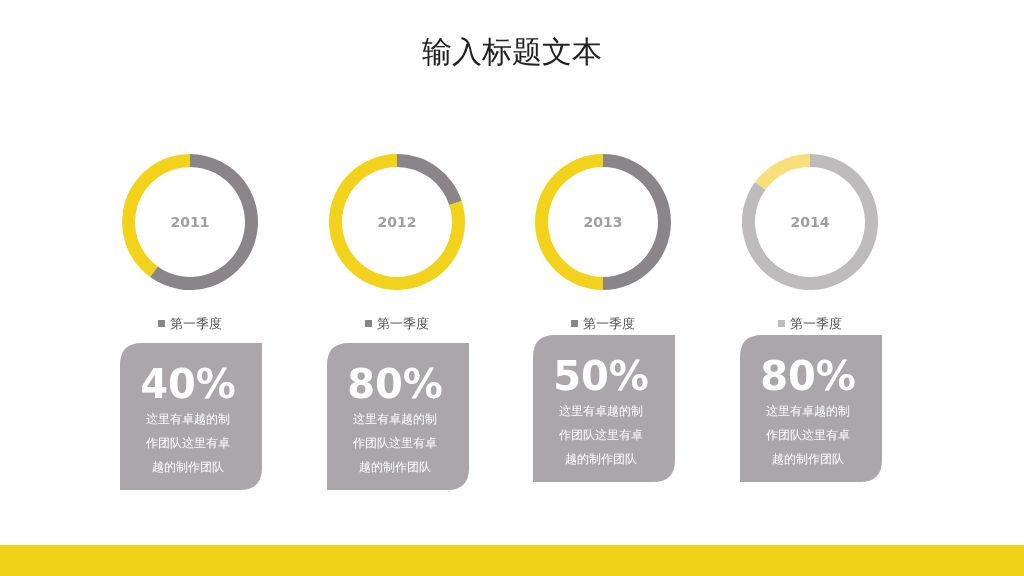 Image resolution: width=1024 pixels, height=576 pixels. I want to click on text: 2014, so click(810, 222).